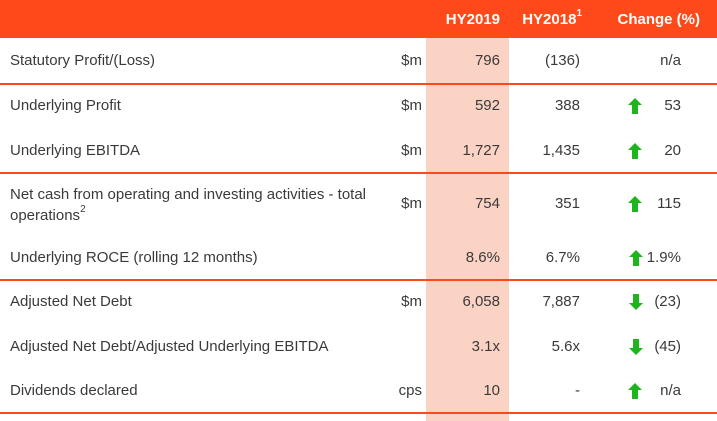  I want to click on row-label: Dividends declared, so click(74, 390).